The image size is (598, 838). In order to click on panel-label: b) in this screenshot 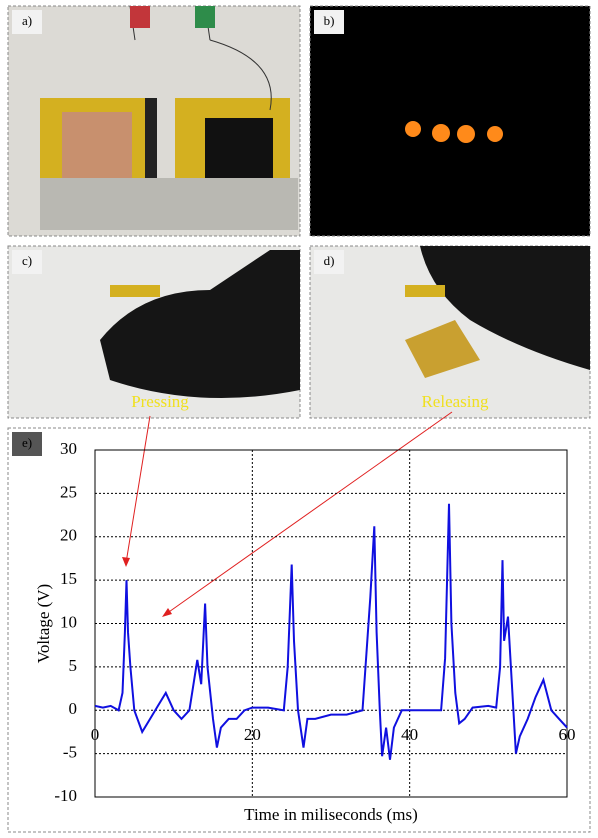, I will do `click(329, 20)`.